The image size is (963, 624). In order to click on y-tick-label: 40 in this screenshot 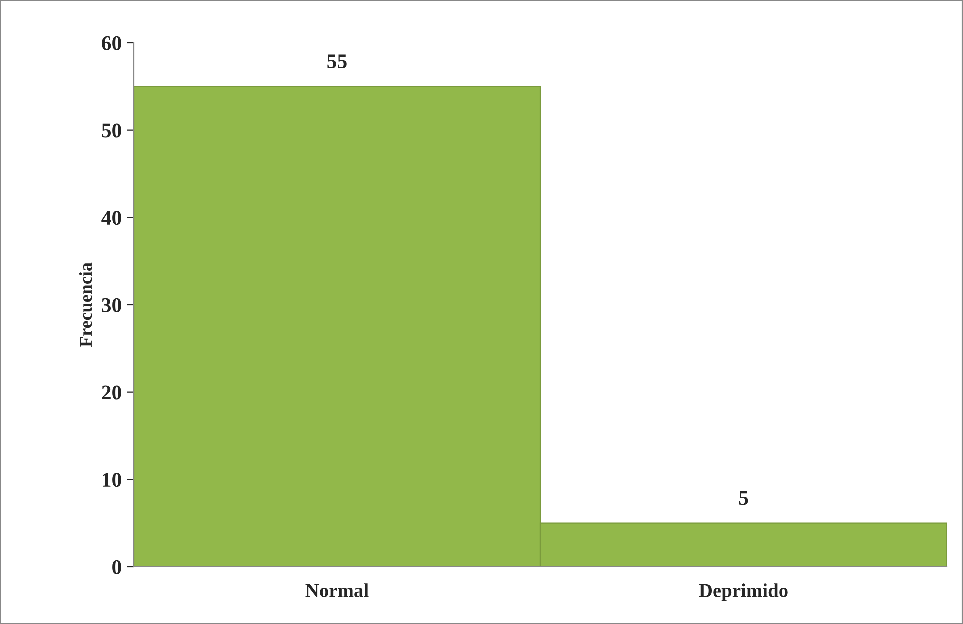, I will do `click(112, 218)`.